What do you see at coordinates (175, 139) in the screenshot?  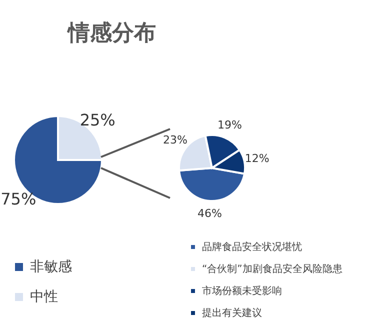 I see `data-label: 23%` at bounding box center [175, 139].